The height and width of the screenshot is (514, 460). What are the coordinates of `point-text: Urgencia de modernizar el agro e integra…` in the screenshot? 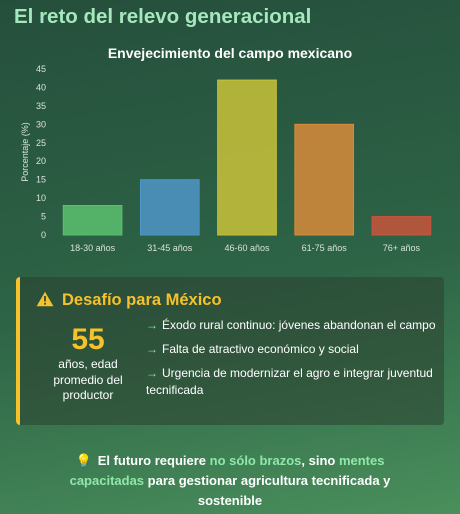 It's located at (289, 381).